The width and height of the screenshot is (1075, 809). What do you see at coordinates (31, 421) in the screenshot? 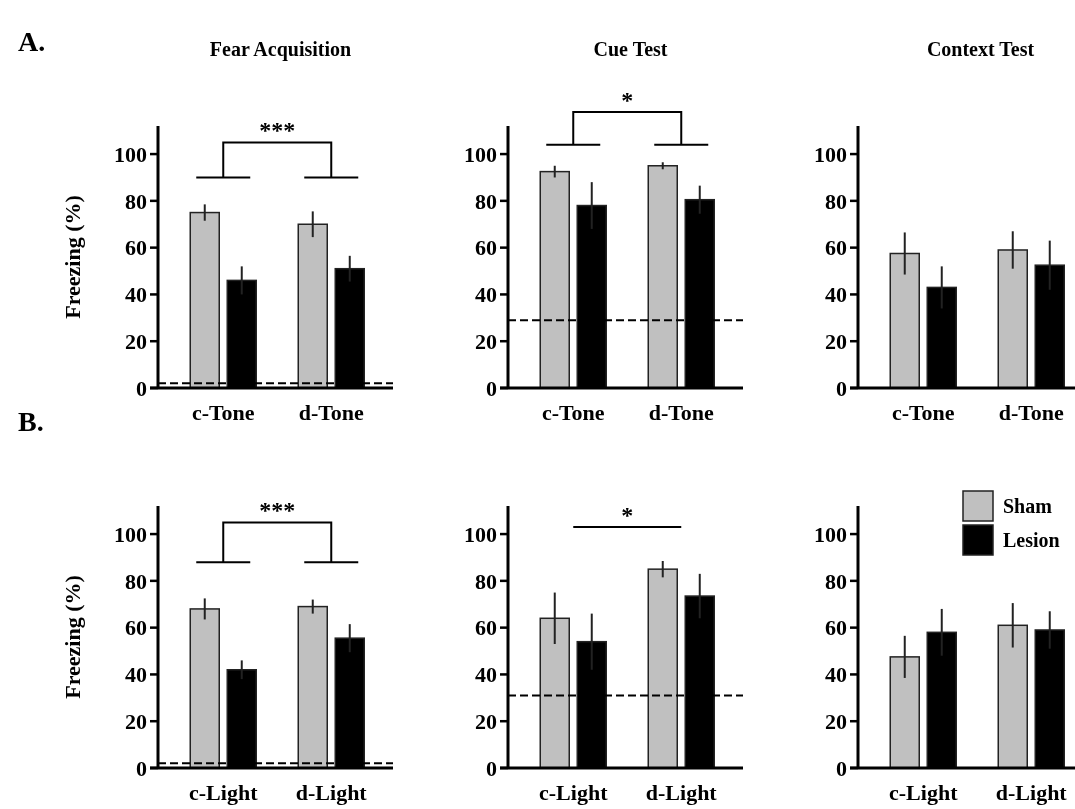
I see `text: B.` at bounding box center [31, 421].